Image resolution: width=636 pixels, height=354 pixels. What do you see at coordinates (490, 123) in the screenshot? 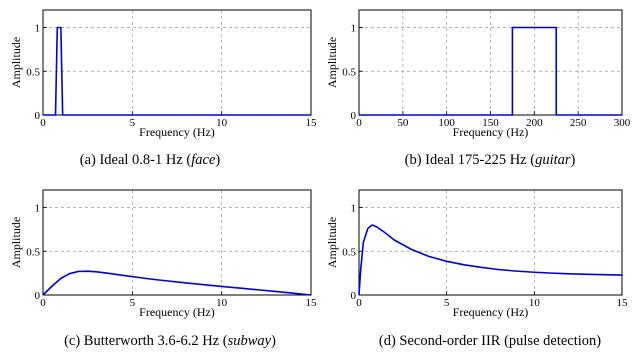
I see `x-tick-label: 150` at bounding box center [490, 123].